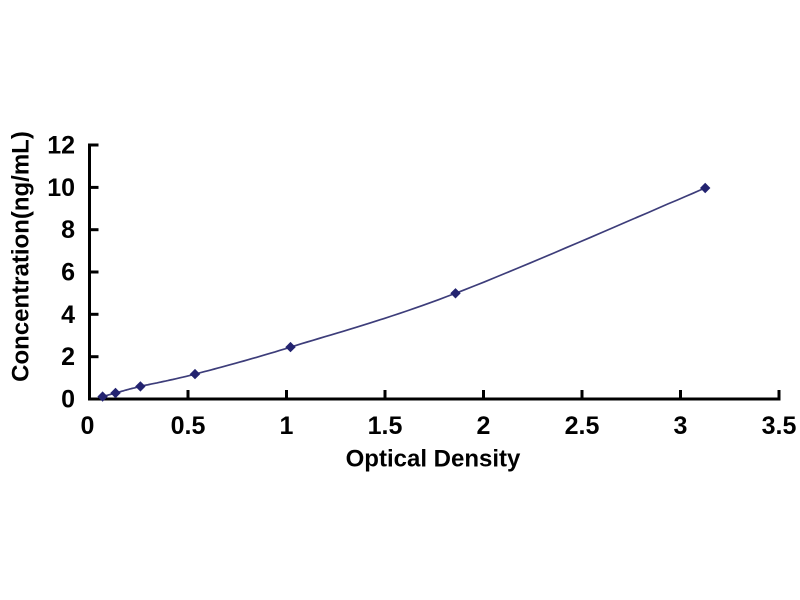 The height and width of the screenshot is (600, 800). Describe the element at coordinates (61, 146) in the screenshot. I see `svg-text: 12` at that location.